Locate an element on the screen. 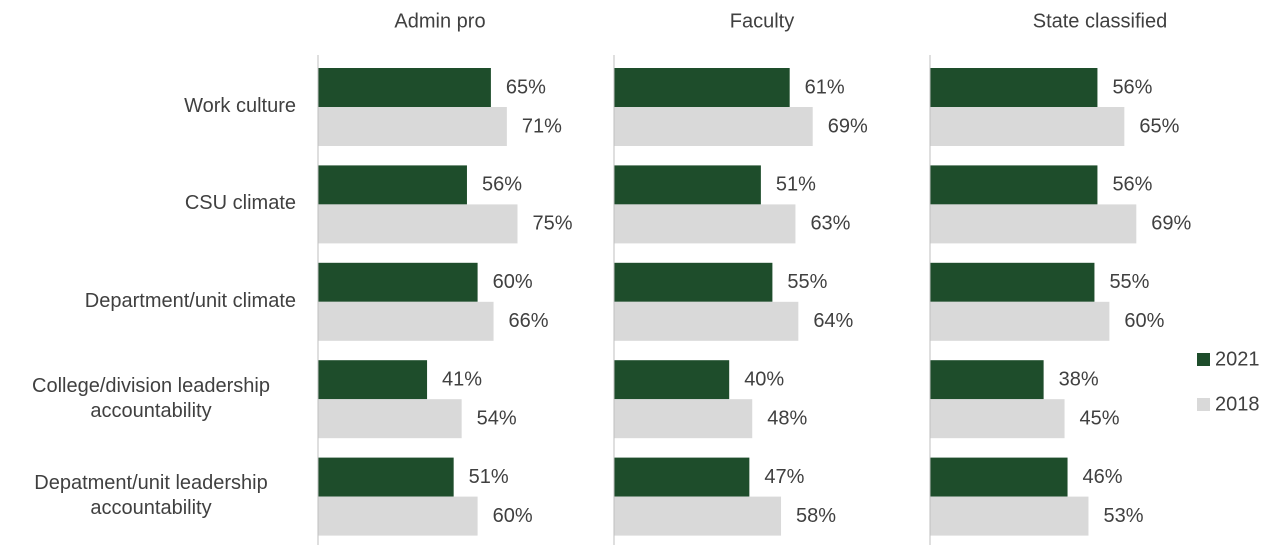  category-label: Work culture is located at coordinates (240, 106).